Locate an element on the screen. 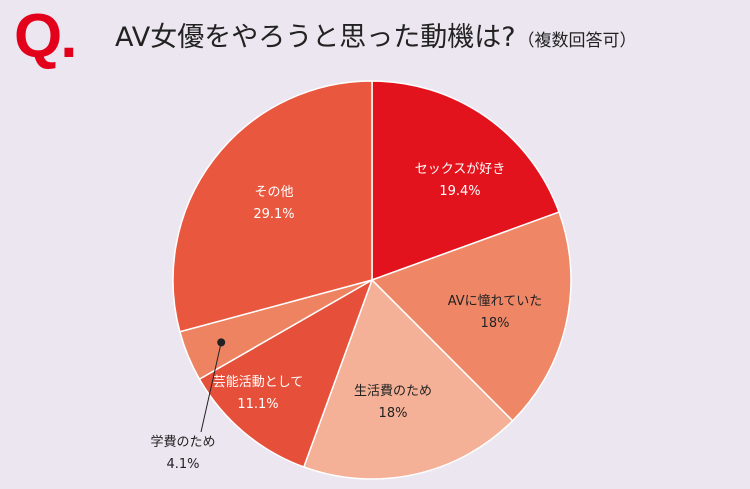 The width and height of the screenshot is (750, 489). slice-value-label: 11.1% is located at coordinates (257, 404).